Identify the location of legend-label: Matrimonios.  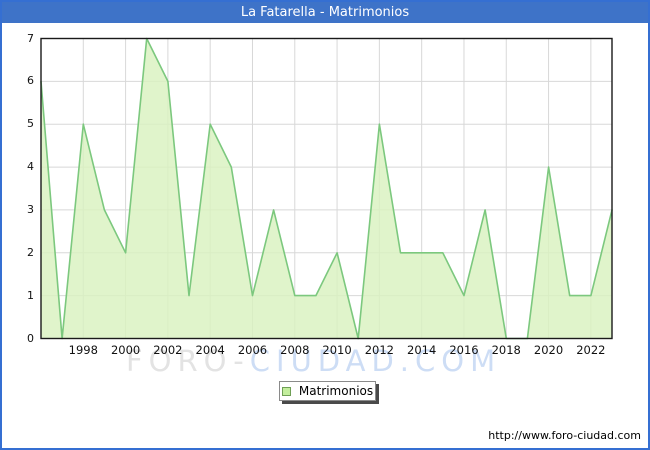
(336, 391).